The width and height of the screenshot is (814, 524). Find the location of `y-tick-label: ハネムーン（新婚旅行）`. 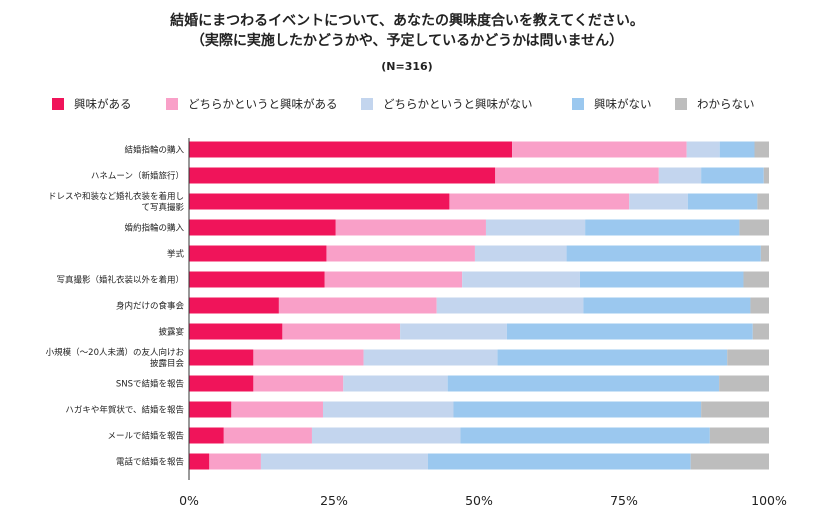

y-tick-label: ハネムーン（新婚旅行） is located at coordinates (137, 176).